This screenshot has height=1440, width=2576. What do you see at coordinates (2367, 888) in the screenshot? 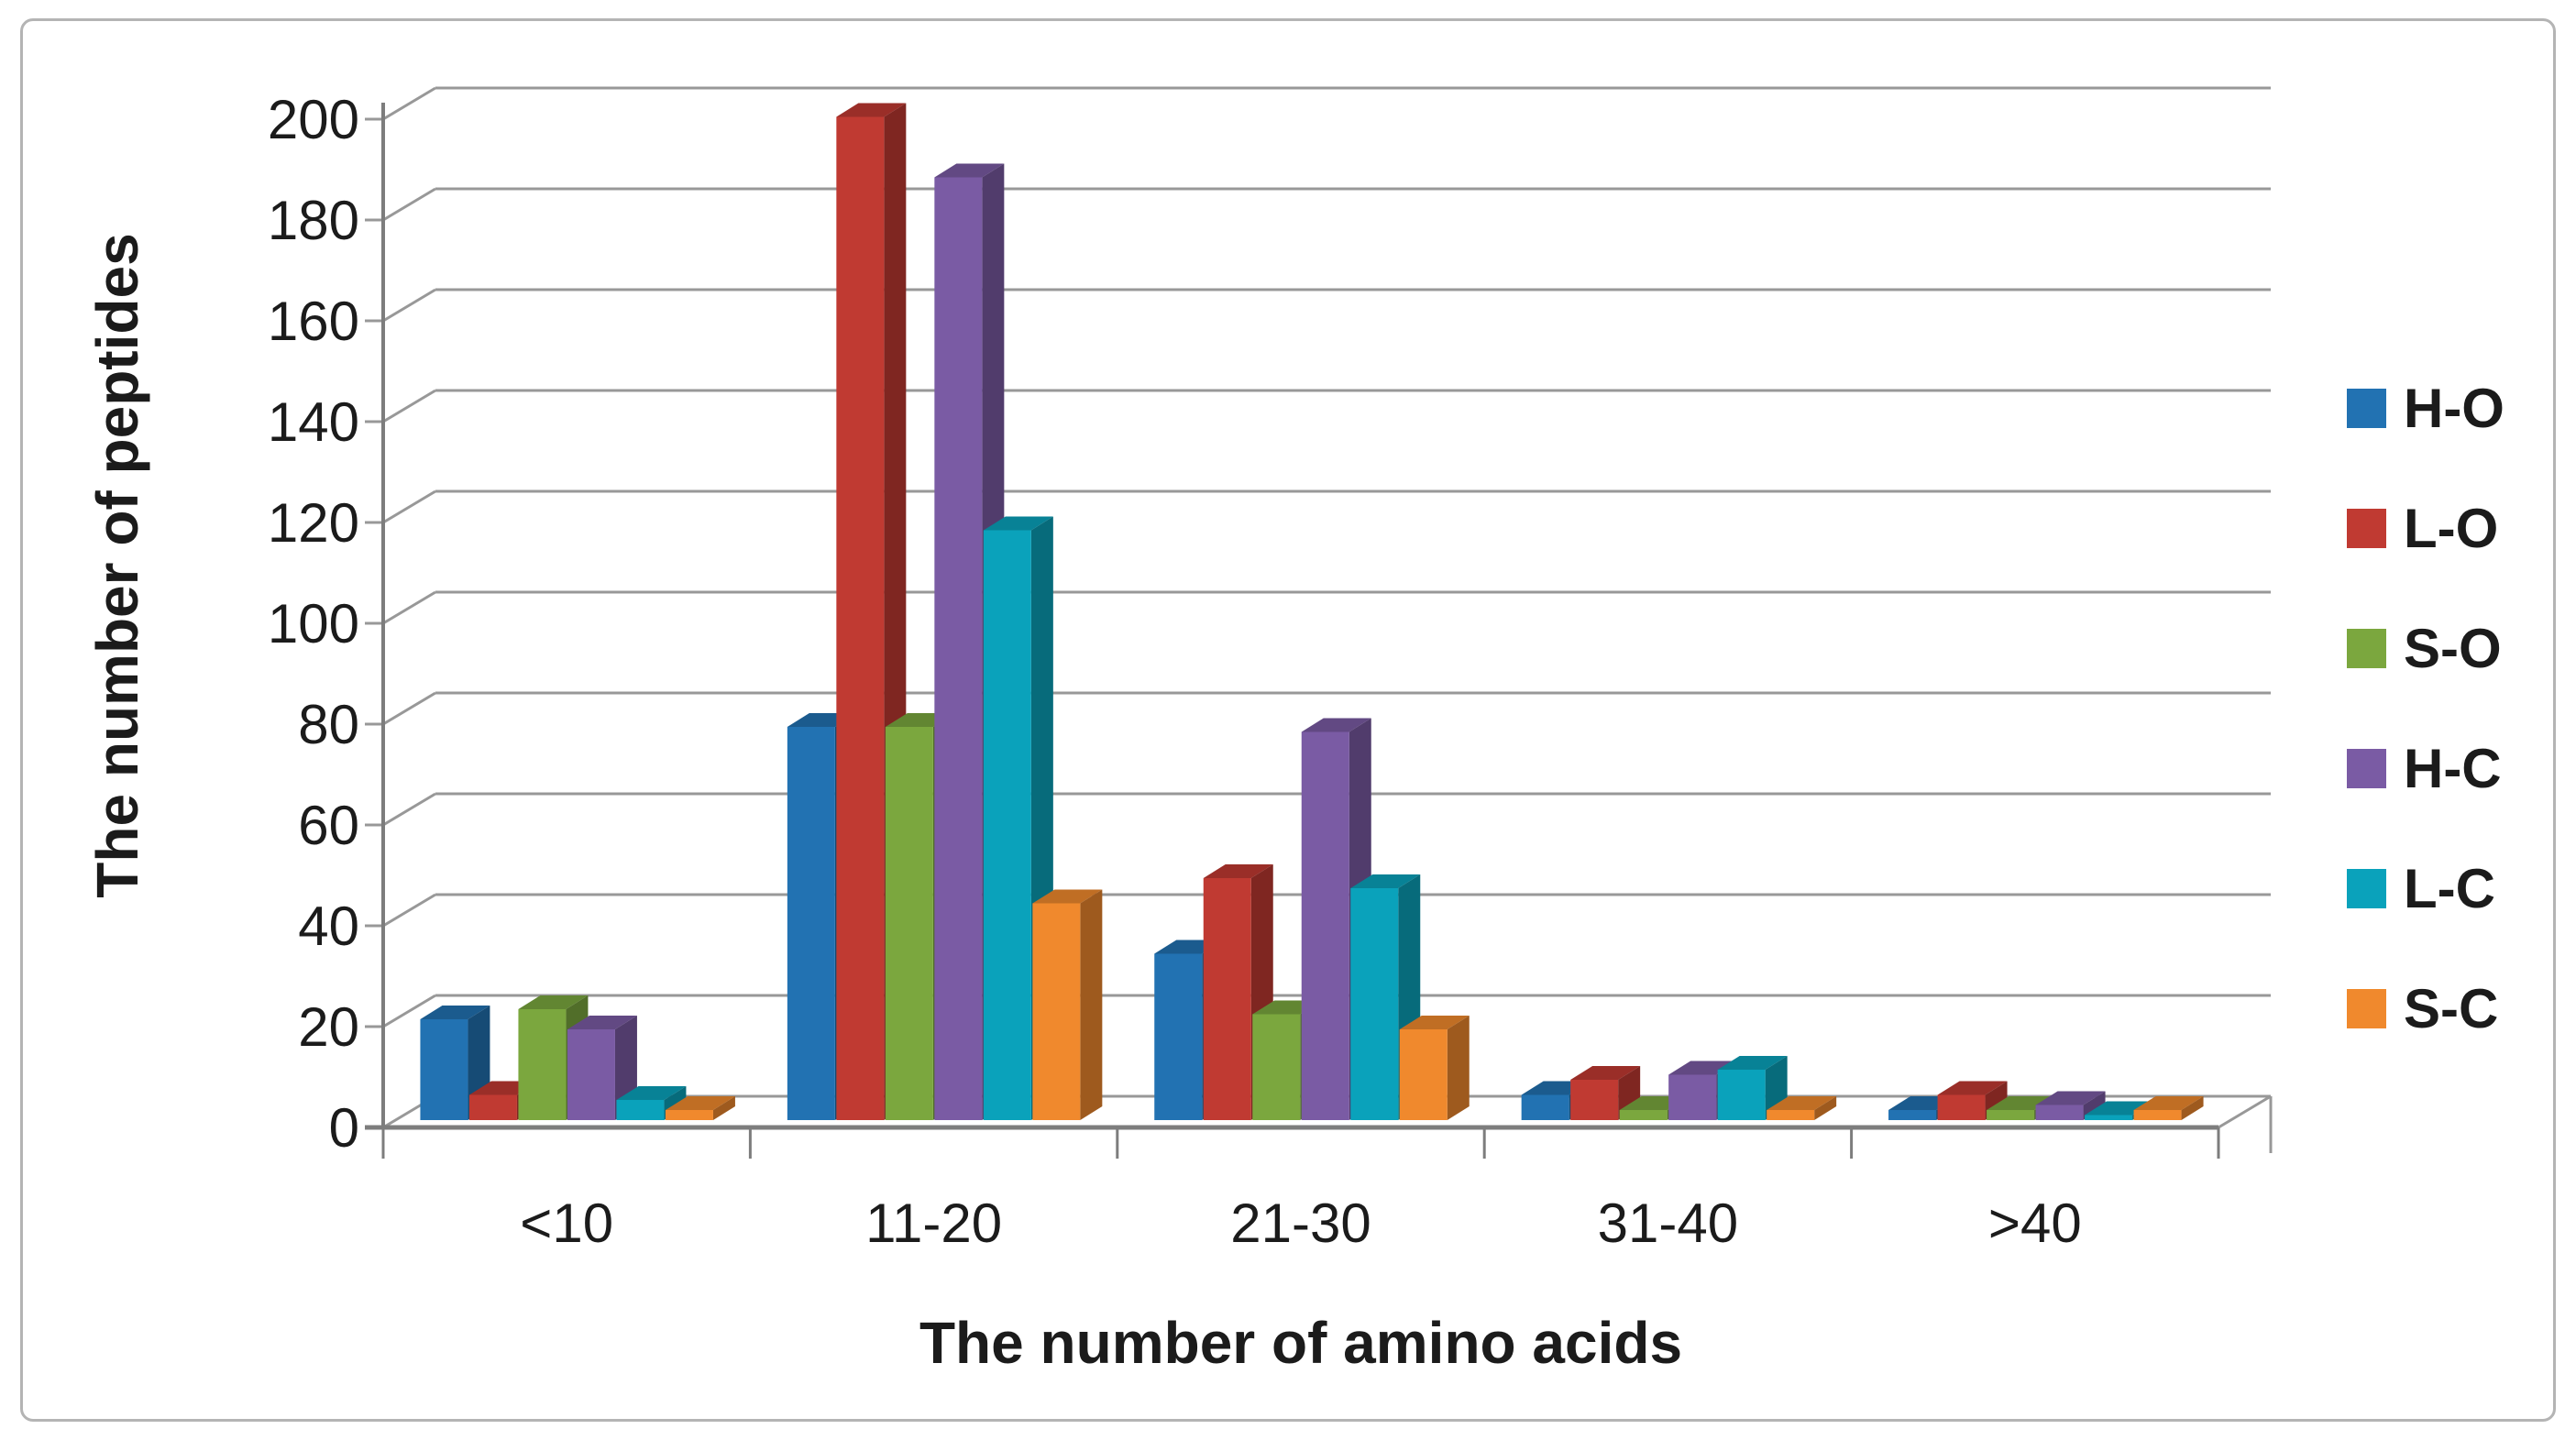
I see `legend-swatch-L-C` at bounding box center [2367, 888].